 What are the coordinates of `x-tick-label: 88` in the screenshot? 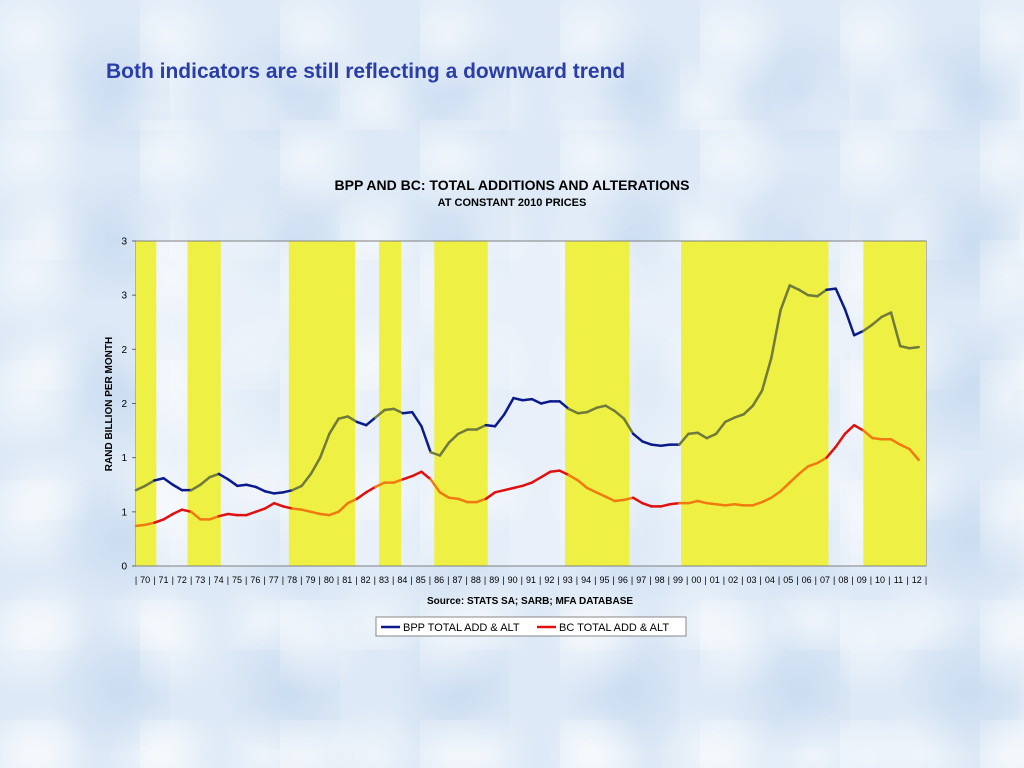 It's located at (476, 580).